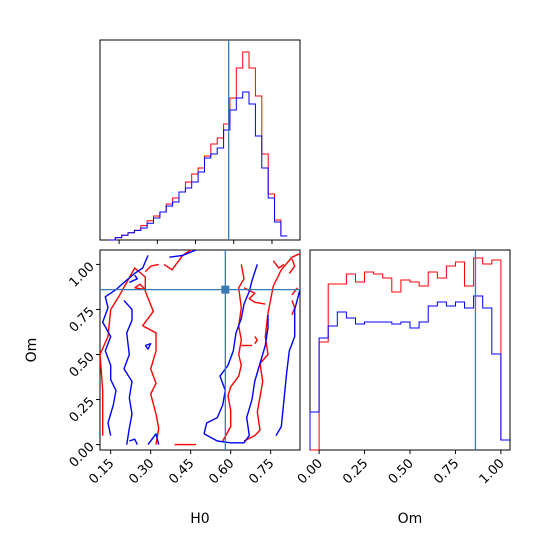 This screenshot has height=550, width=550. What do you see at coordinates (199, 519) in the screenshot?
I see `joint-x-axis-label: H0` at bounding box center [199, 519].